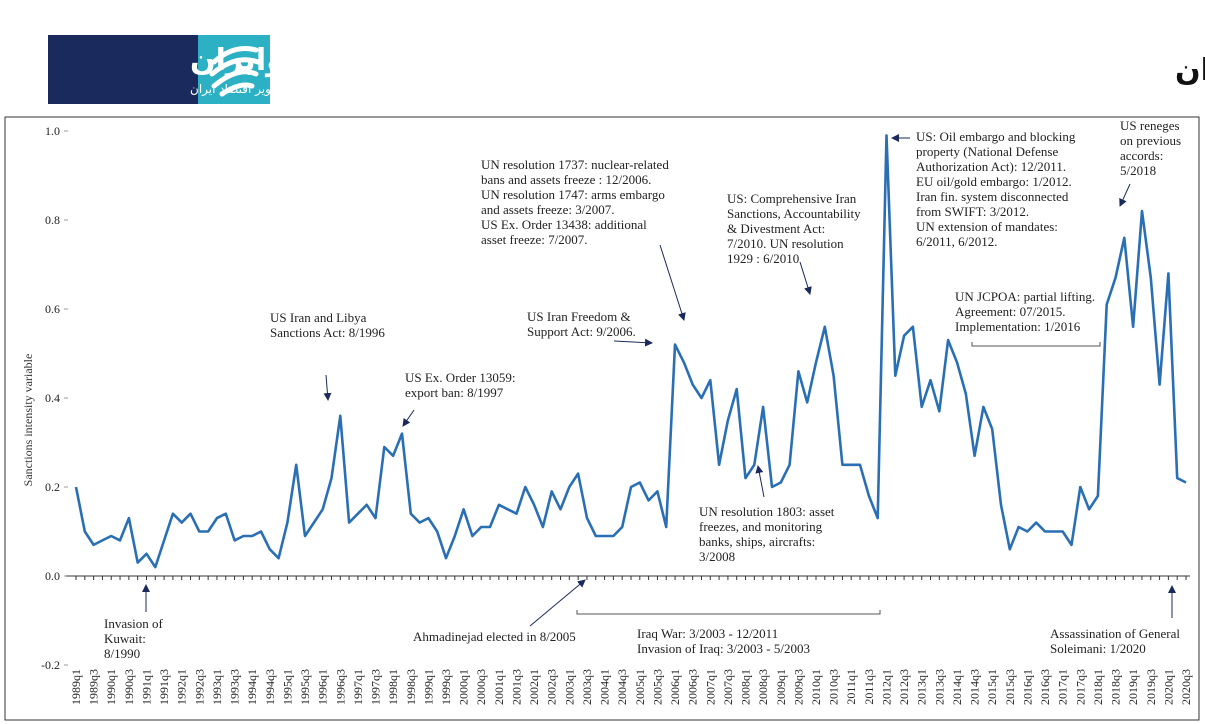 Image resolution: width=1205 pixels, height=724 pixels. Describe the element at coordinates (50, 665) in the screenshot. I see `y-tick-label: -0.2` at that location.